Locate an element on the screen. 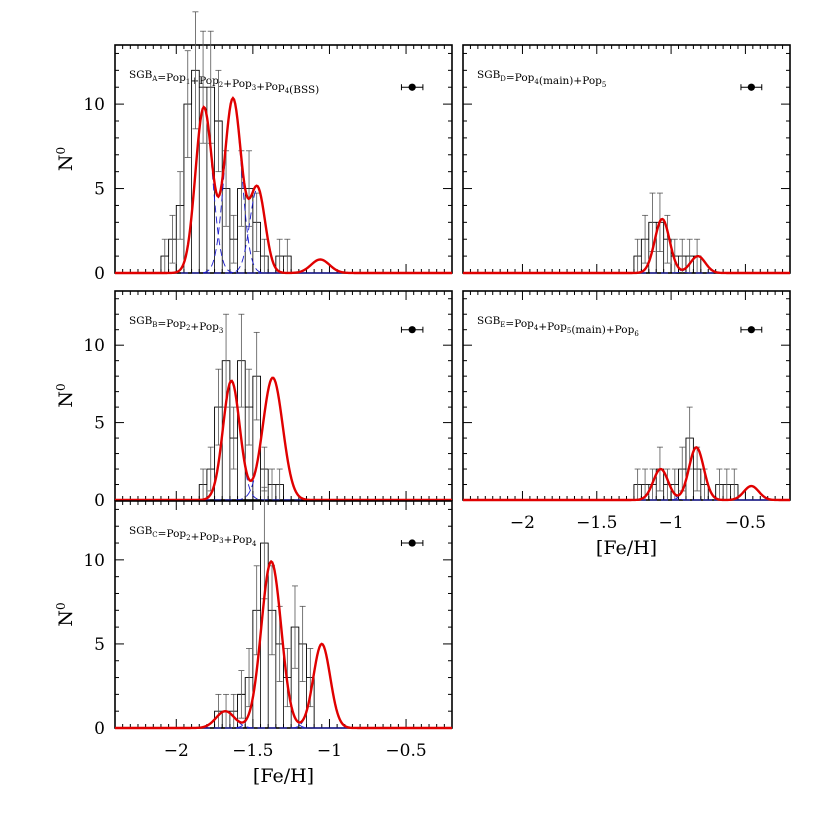 This screenshot has width=830, height=830. panel-2: 0 5 10 N0 SGBB=Pop2+Pop3 is located at coordinates (253, 400).